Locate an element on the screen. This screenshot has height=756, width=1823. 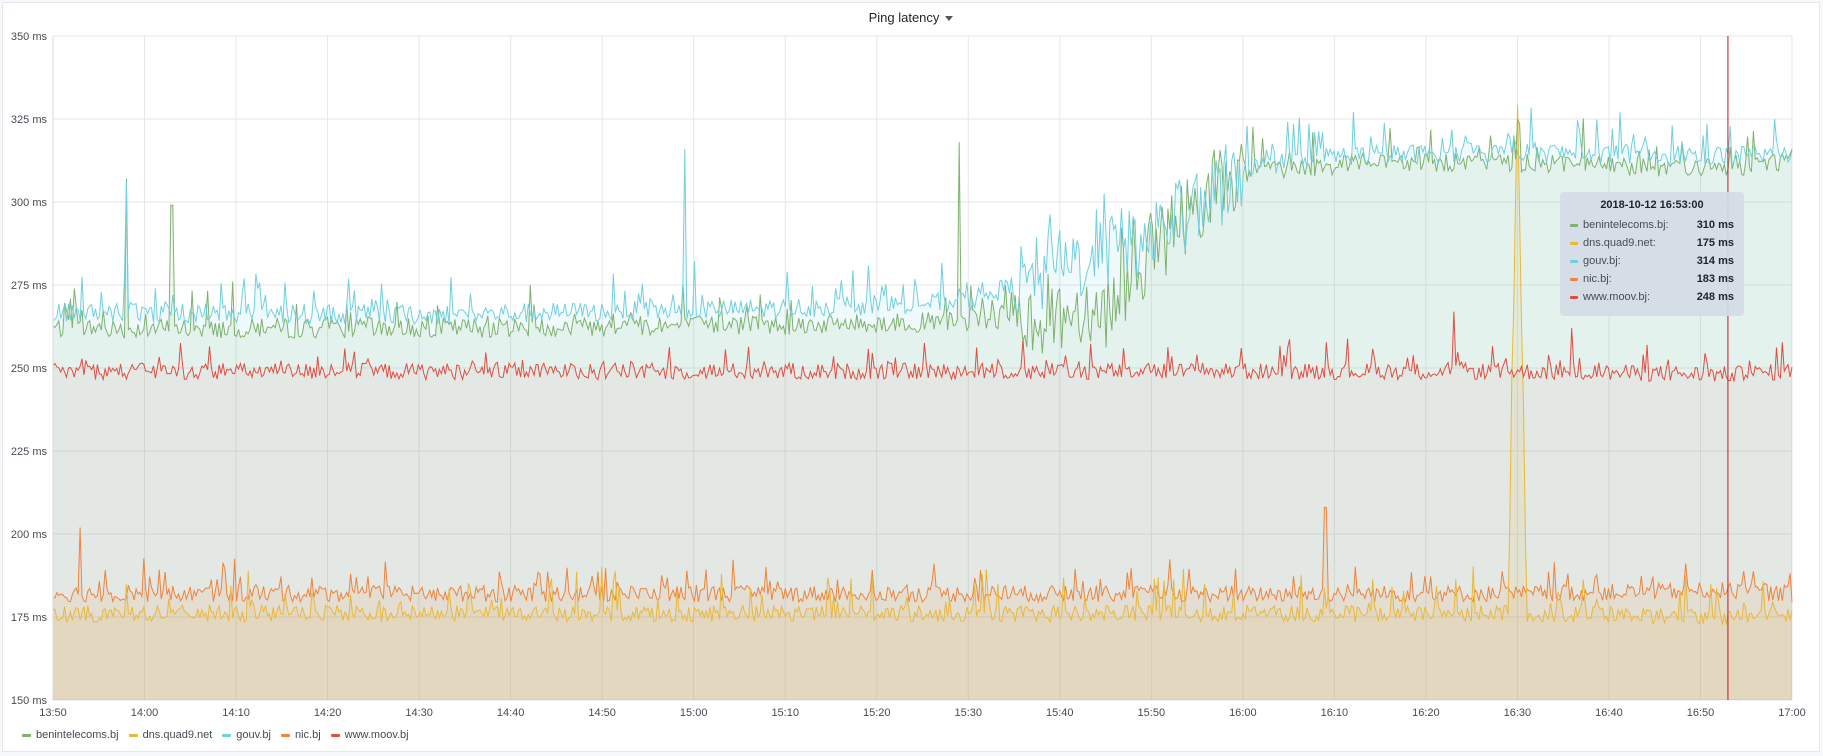
tooltip-row: benintelecoms.bj: 310 ms is located at coordinates (1652, 225).